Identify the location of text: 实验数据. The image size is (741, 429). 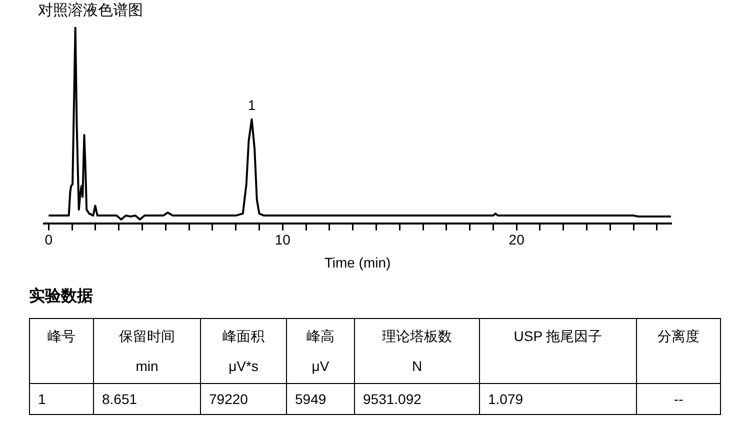
(61, 296).